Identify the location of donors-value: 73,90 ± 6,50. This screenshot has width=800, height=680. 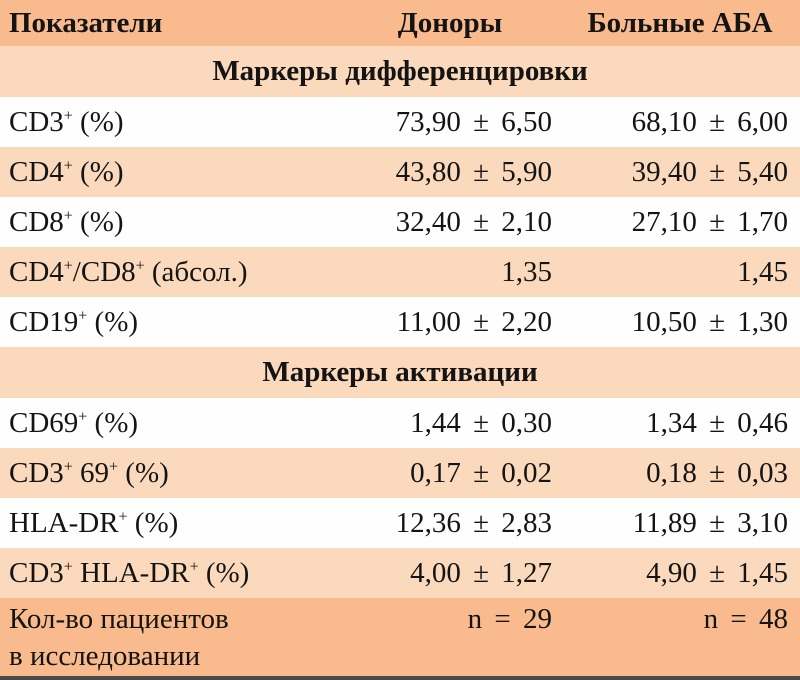
(473, 121).